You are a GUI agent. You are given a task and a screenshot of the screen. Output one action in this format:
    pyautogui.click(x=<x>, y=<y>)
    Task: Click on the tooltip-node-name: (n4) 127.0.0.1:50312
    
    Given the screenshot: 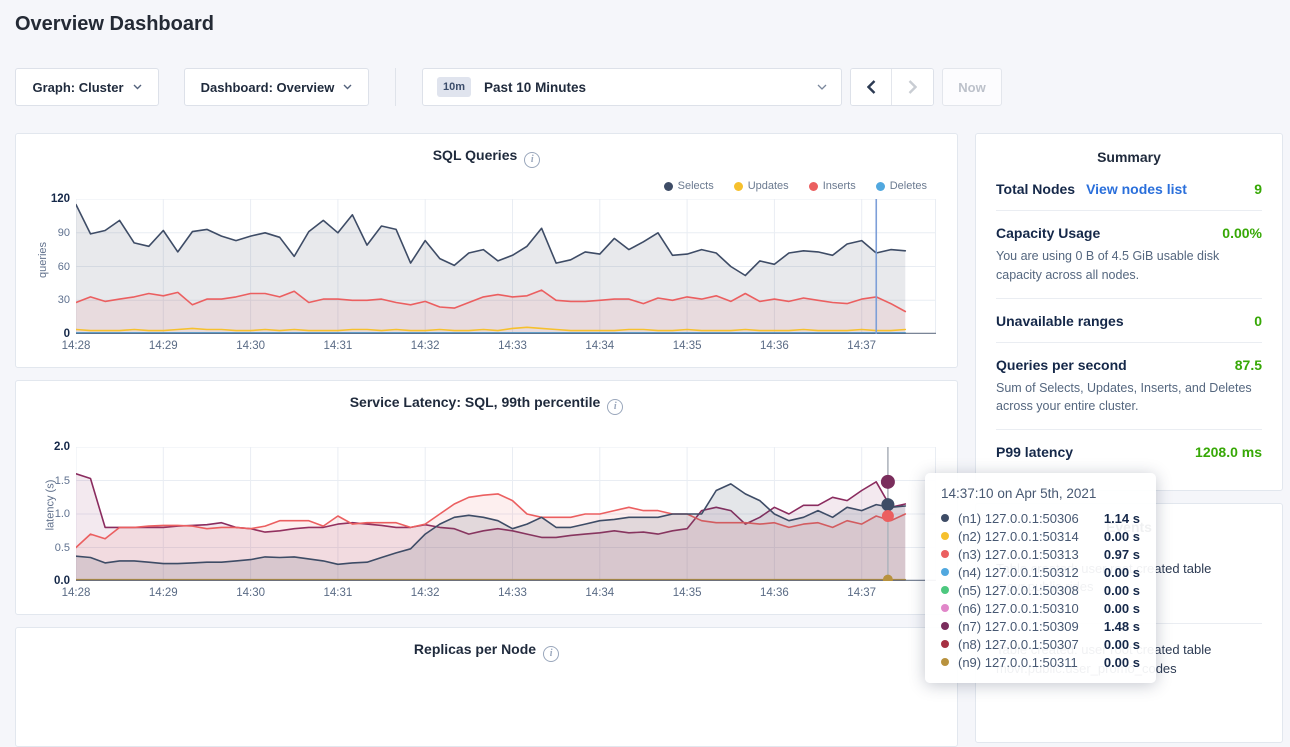 What is the action you would take?
    pyautogui.click(x=1018, y=572)
    